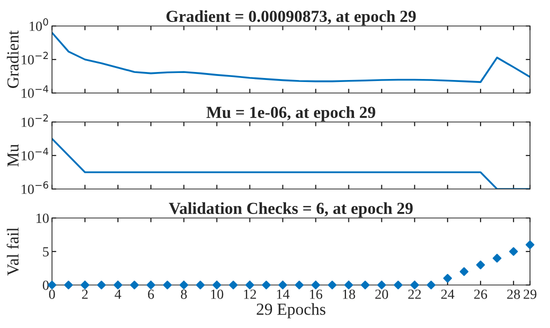 The height and width of the screenshot is (328, 550). I want to click on chart-title: Validation Checks = 6, at epoch 29, so click(290, 210).